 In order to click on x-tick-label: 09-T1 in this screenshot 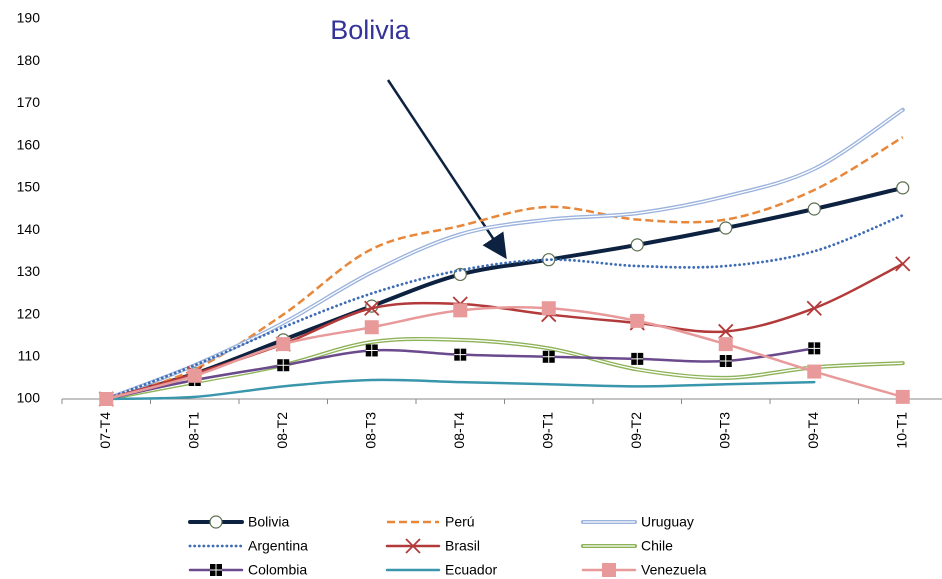, I will do `click(547, 430)`.